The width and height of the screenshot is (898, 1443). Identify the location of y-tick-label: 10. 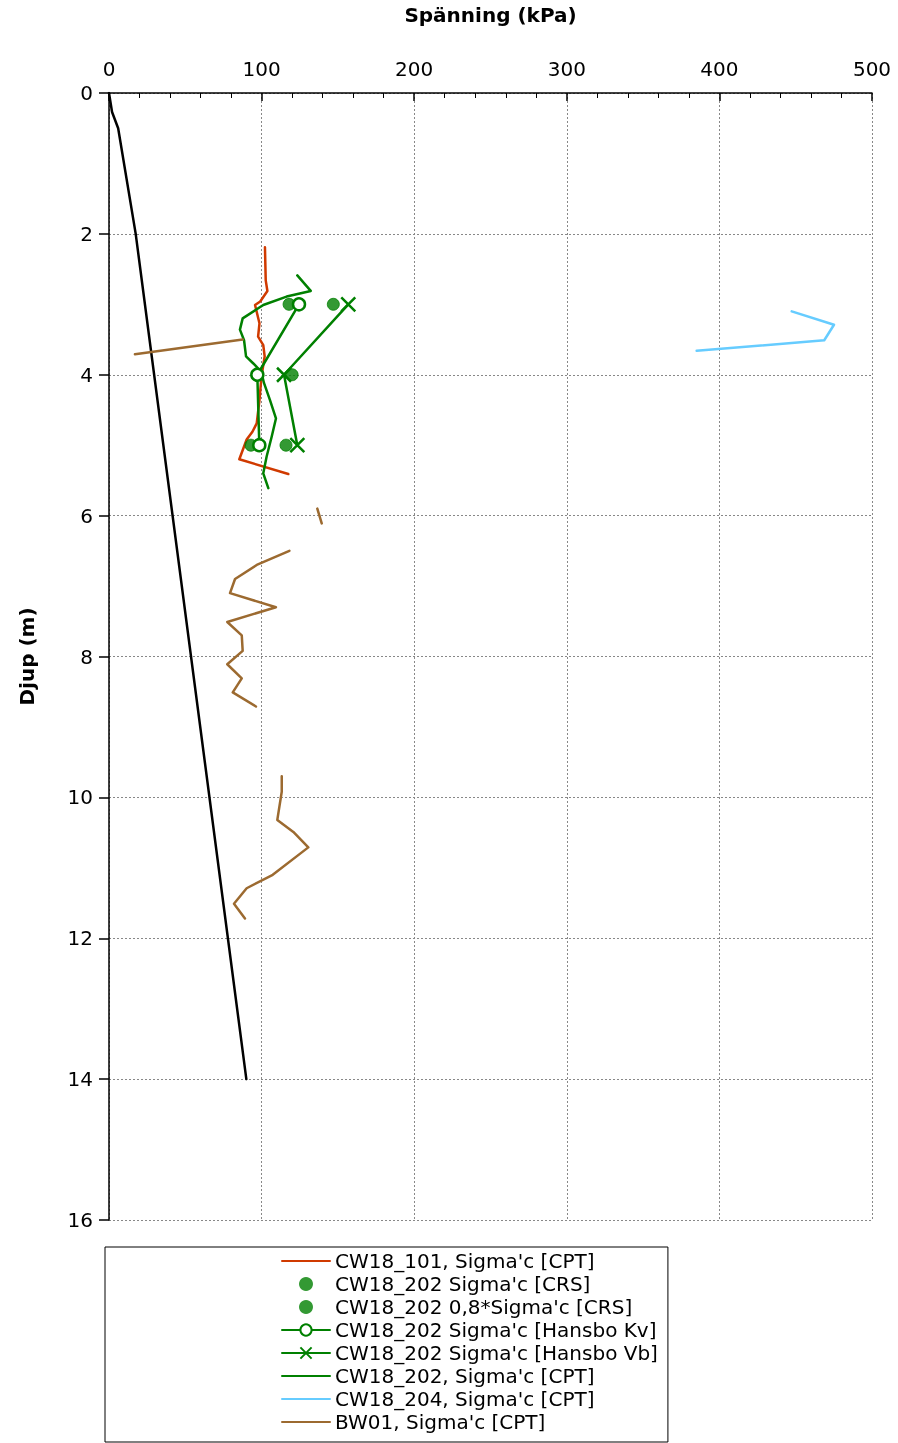
(80, 797).